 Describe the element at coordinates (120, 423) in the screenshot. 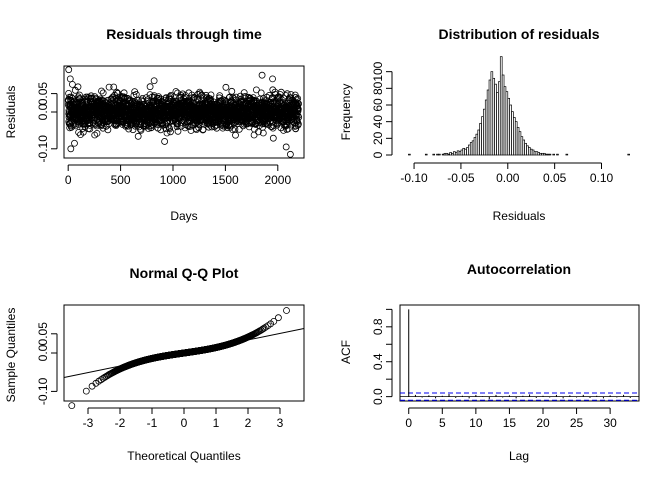

I see `x-tick-label: -2` at that location.